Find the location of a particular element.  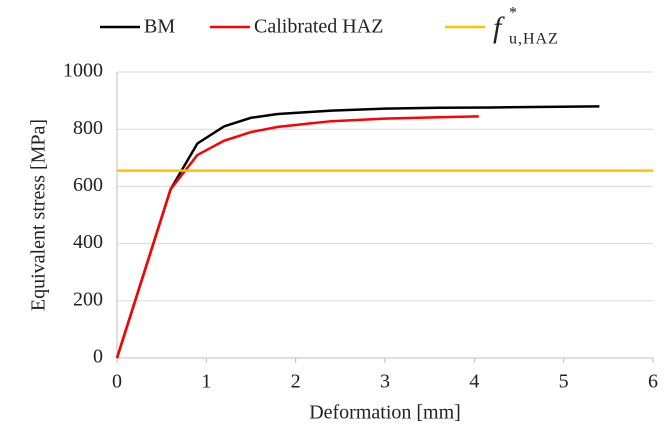

legend-label-sup: * is located at coordinates (513, 13).